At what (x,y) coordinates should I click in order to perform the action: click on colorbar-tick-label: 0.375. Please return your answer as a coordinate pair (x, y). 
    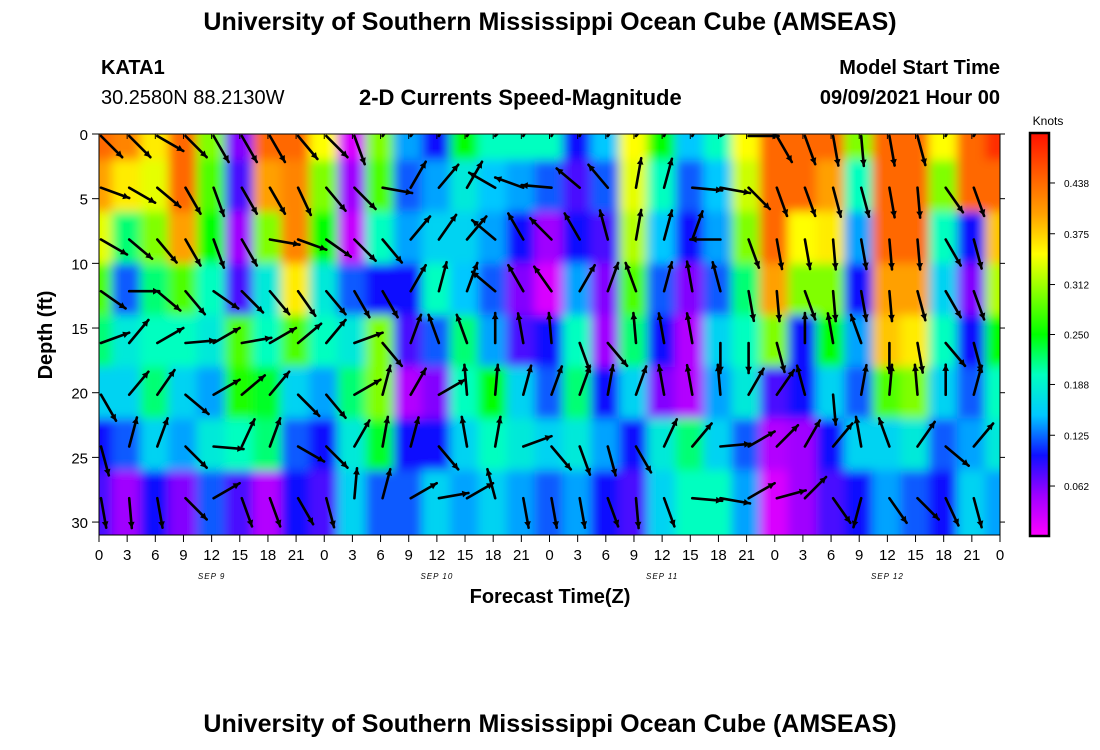
    Looking at the image, I should click on (1076, 235).